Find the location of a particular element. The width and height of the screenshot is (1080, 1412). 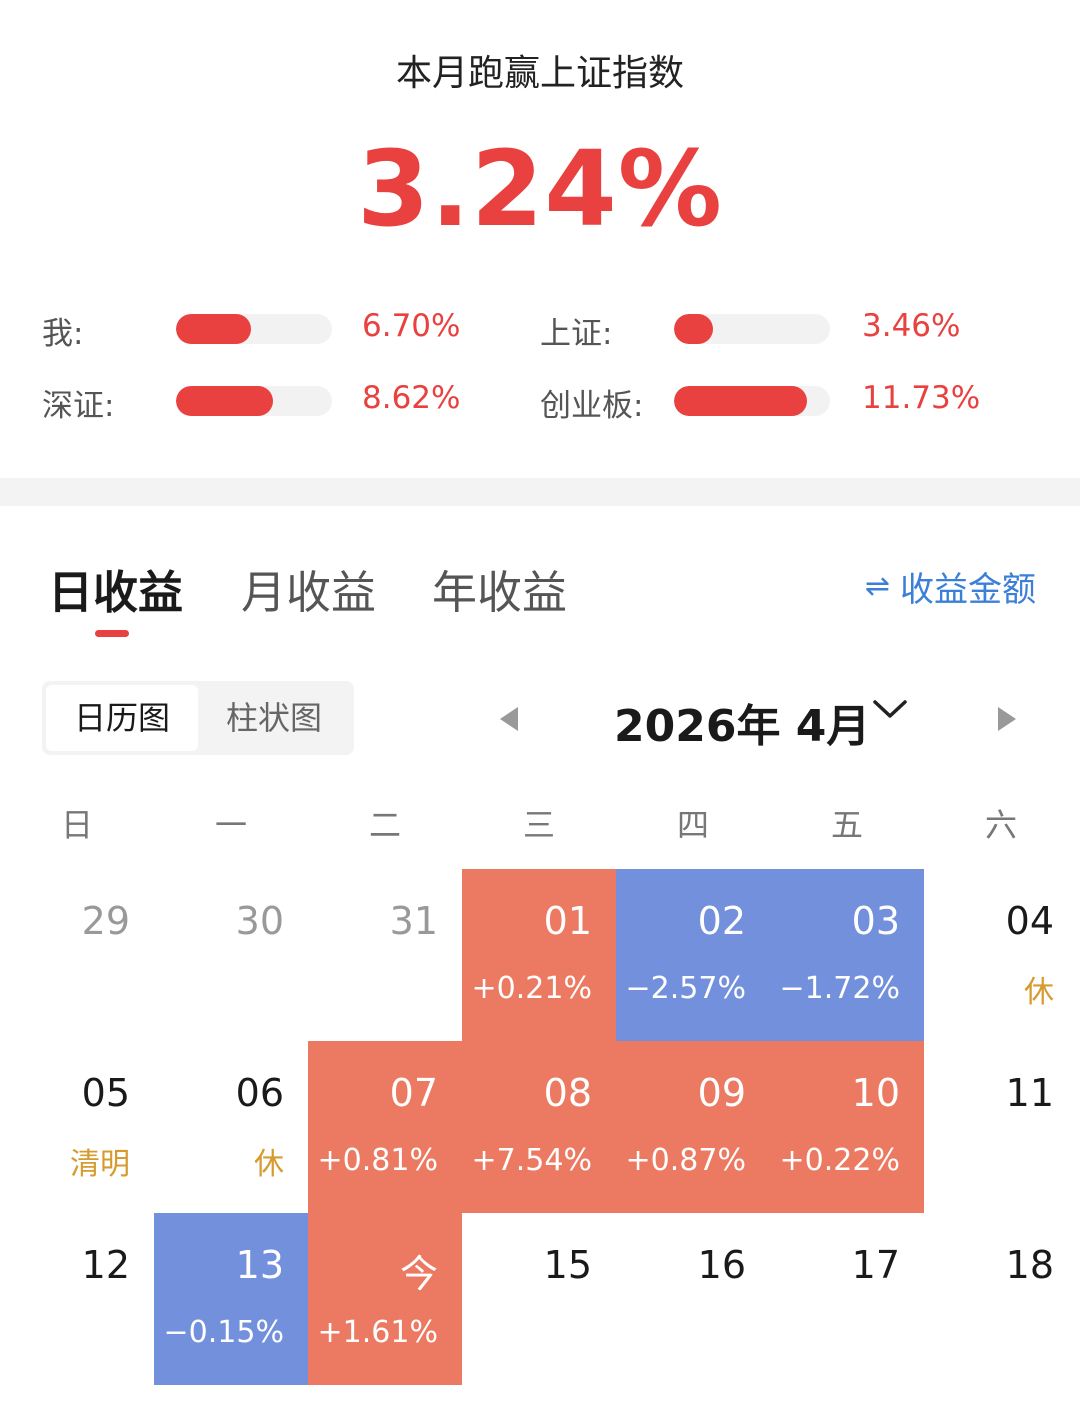

view-option-bar-chart: 柱状图 is located at coordinates (273, 718).